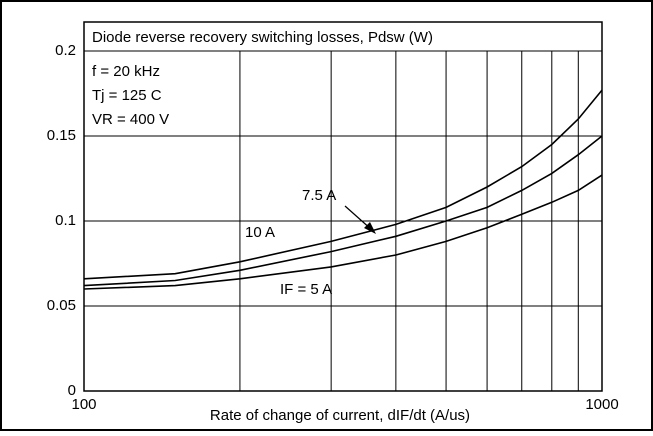  Describe the element at coordinates (319, 195) in the screenshot. I see `series-label: 7.5 A` at that location.